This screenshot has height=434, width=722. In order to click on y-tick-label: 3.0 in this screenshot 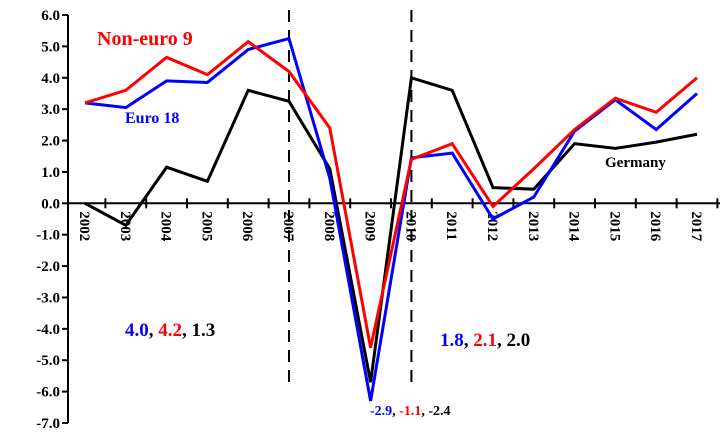, I will do `click(50, 110)`.